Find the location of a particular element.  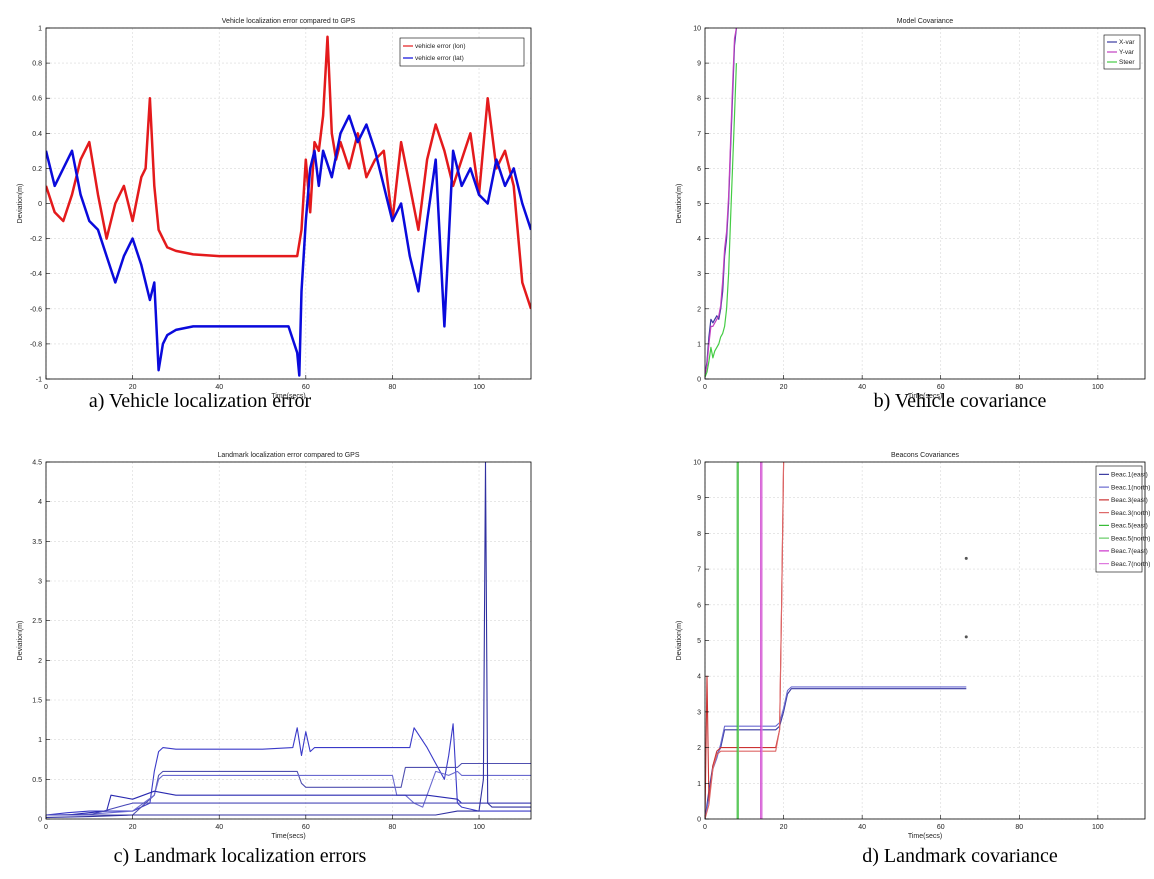

chart-title: Model Covariance is located at coordinates (925, 21).